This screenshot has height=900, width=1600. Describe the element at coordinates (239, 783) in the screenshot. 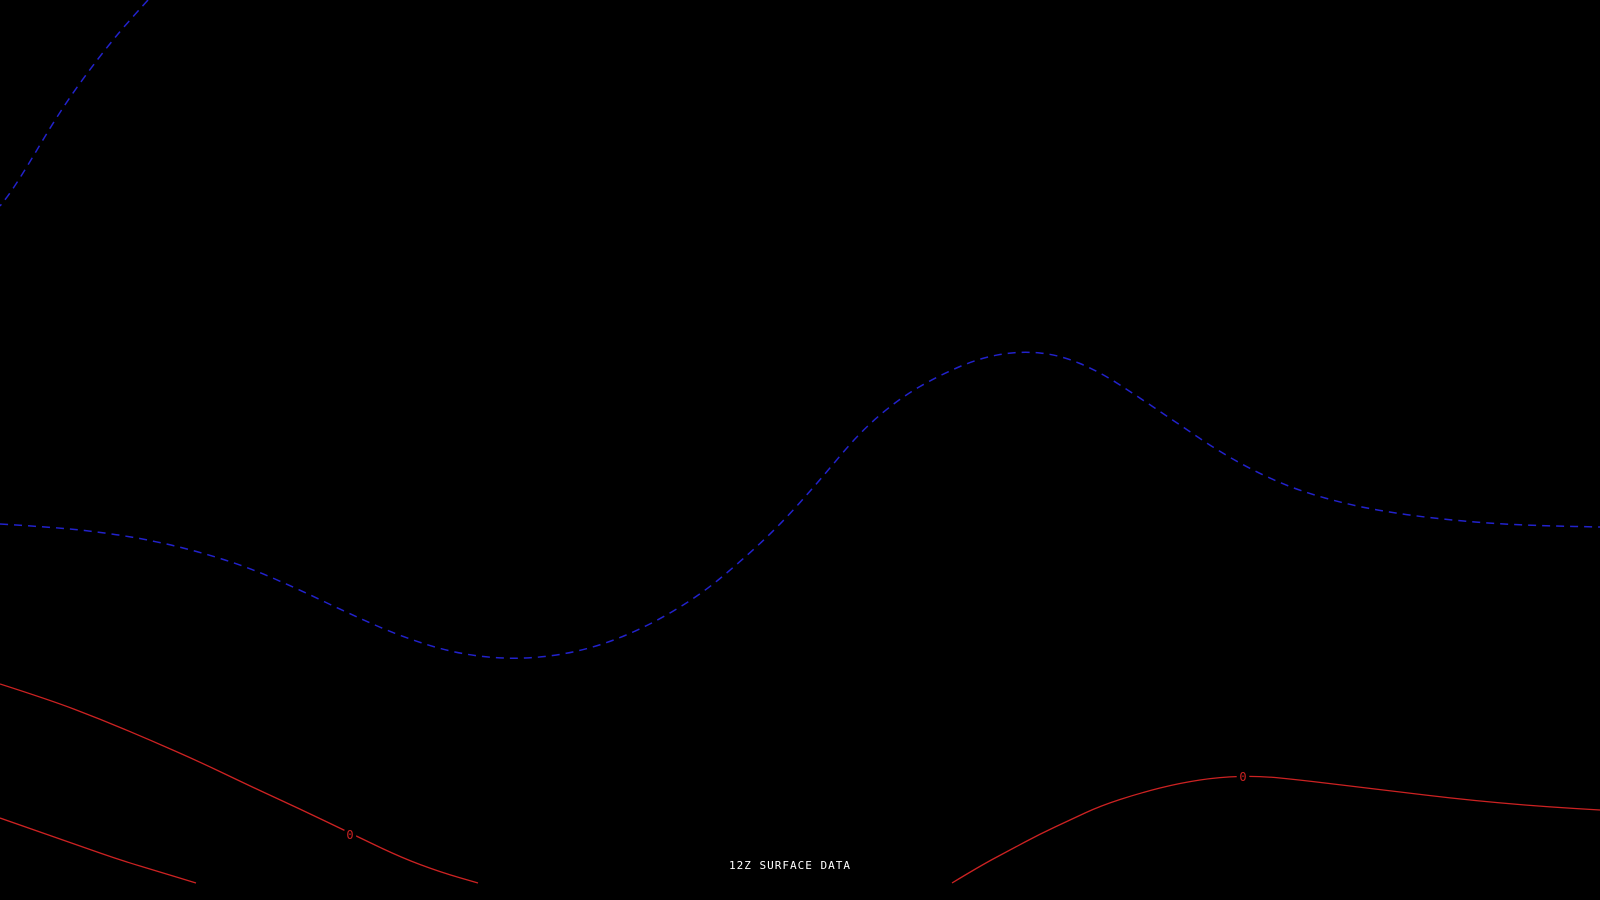

I see `red-solid-contour-left` at that location.